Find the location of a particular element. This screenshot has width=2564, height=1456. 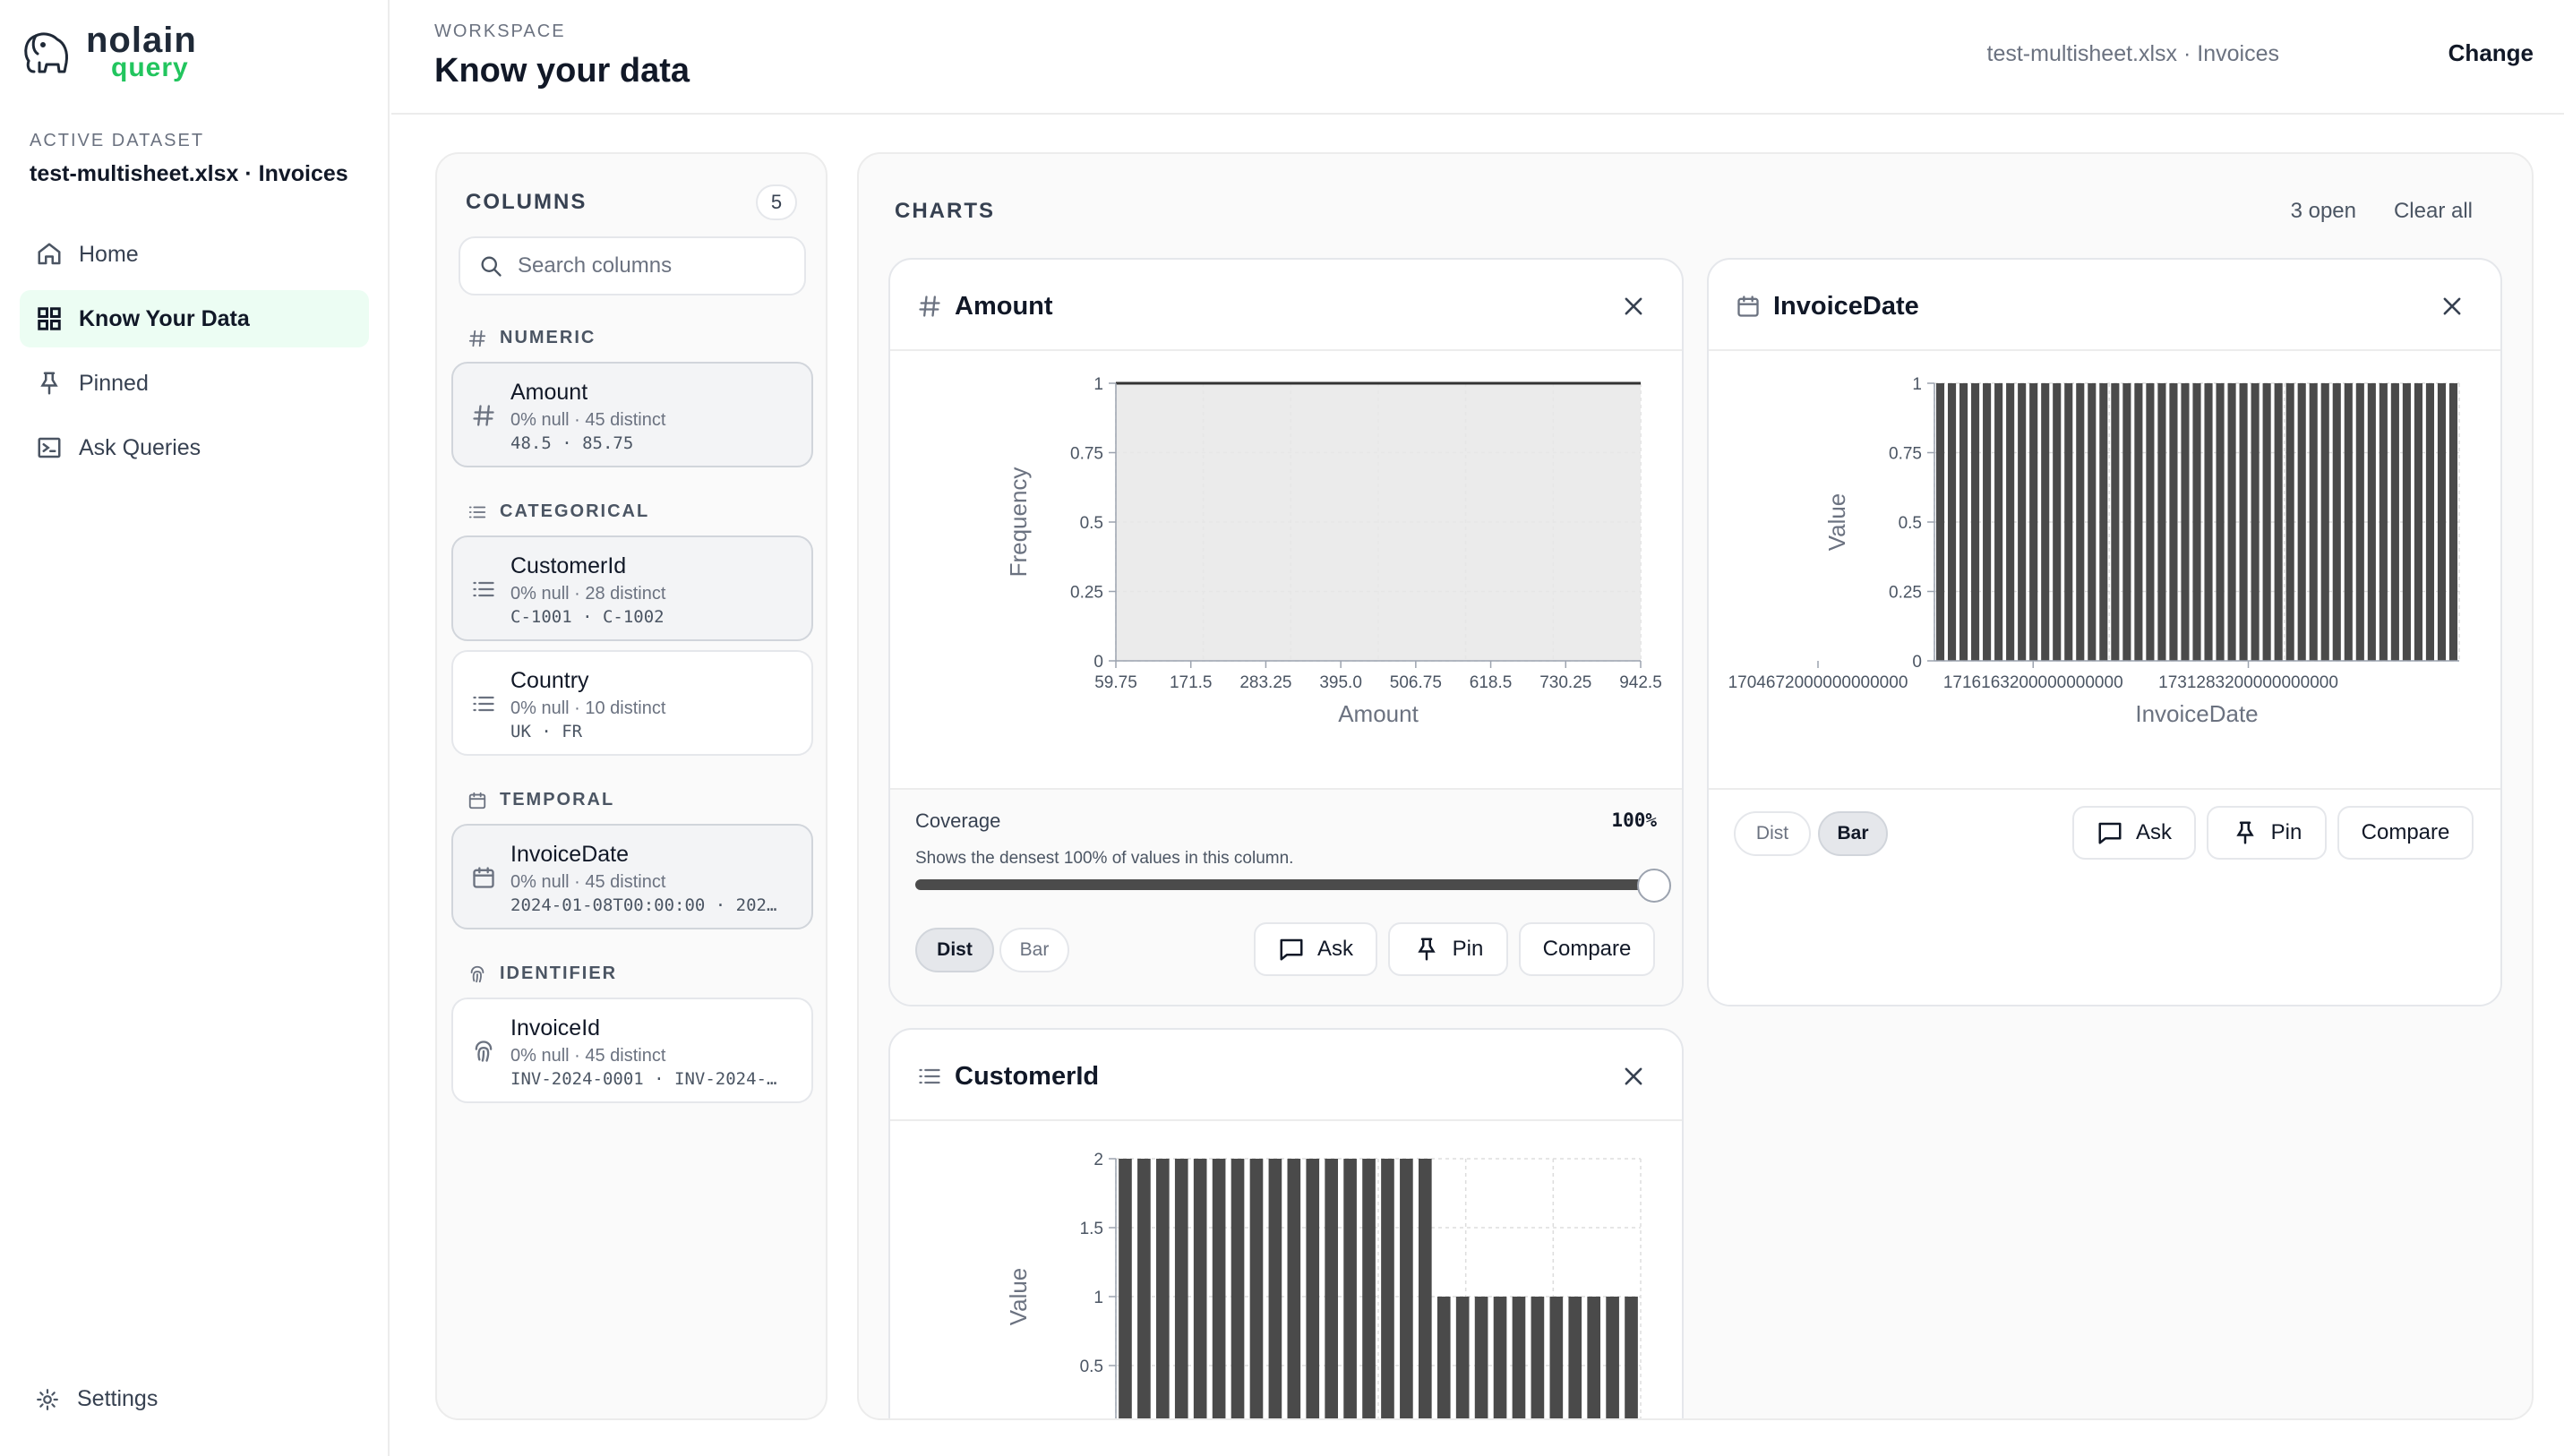

coverage-slider-thumb is located at coordinates (1654, 886).